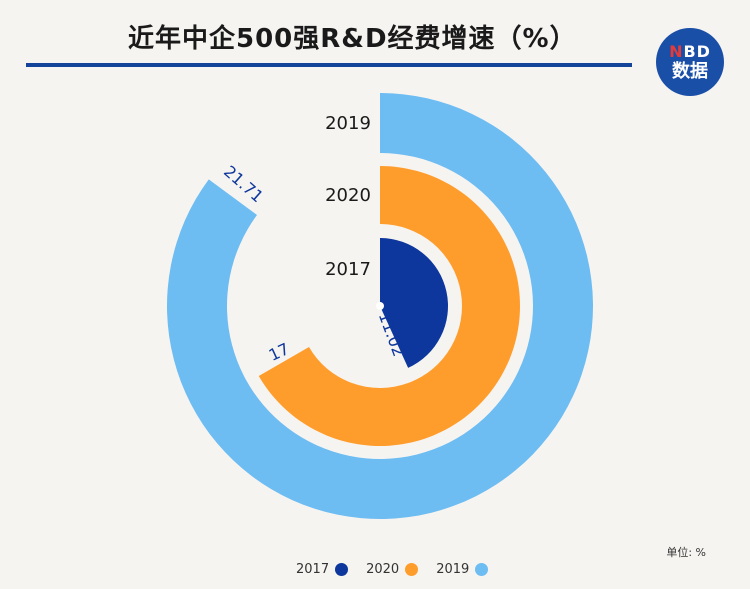 The image size is (750, 589). What do you see at coordinates (380, 306) in the screenshot?
I see `center-dot` at bounding box center [380, 306].